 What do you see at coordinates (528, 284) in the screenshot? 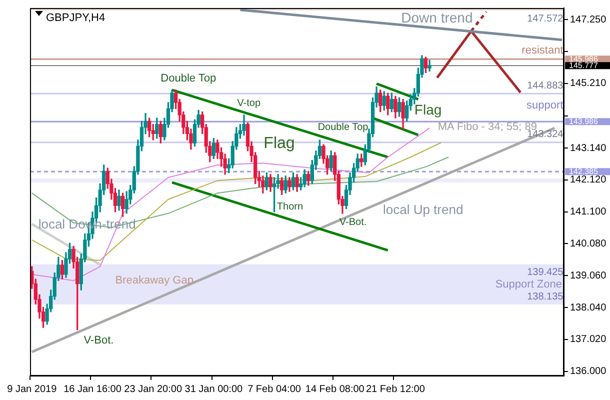
I see `band-label: Support Zone` at bounding box center [528, 284].